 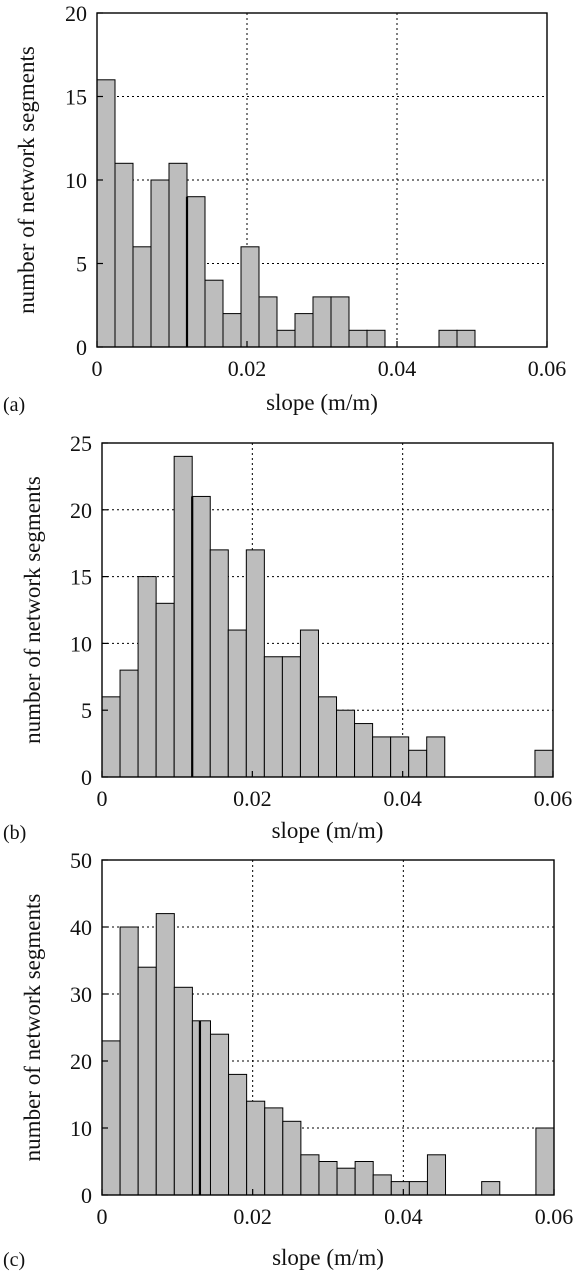 I want to click on y-tick-label: 50, so click(x=81, y=860).